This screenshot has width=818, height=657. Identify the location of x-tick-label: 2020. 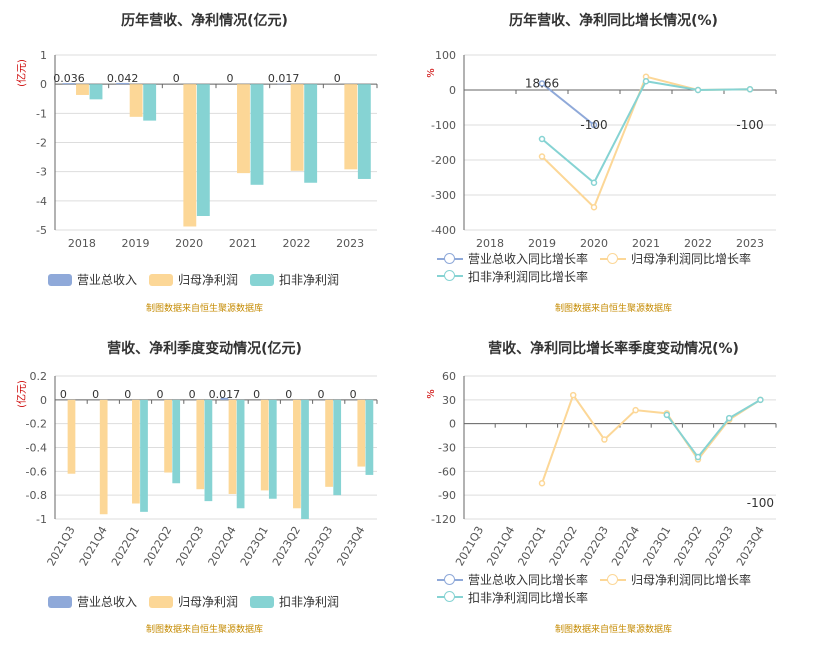
(189, 243).